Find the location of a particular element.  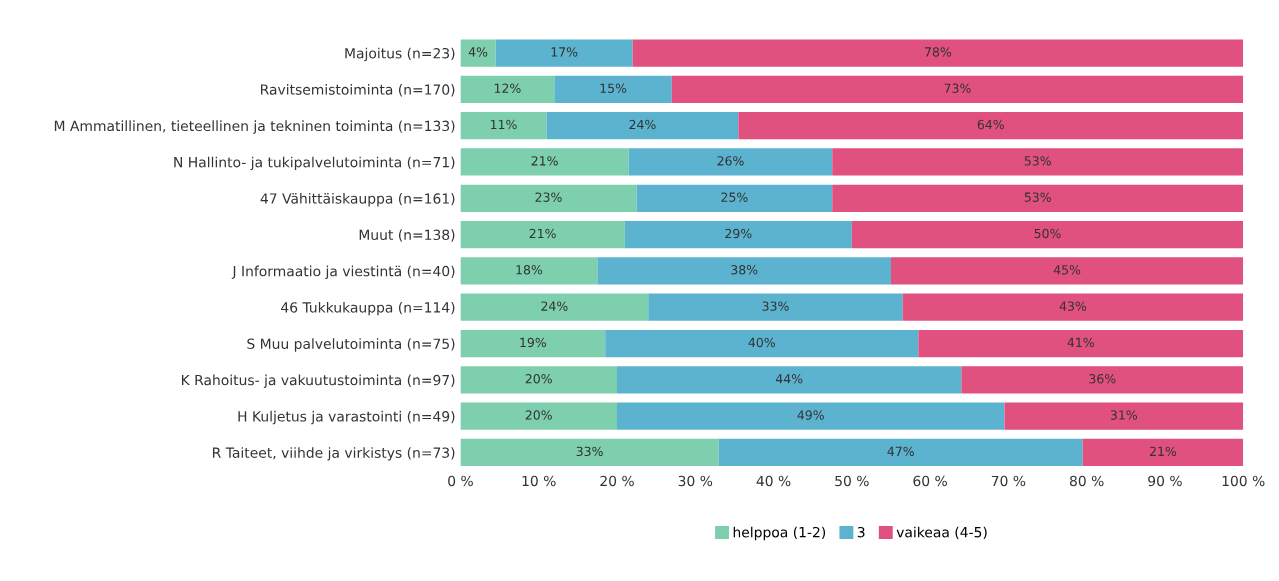

data-label: 15% is located at coordinates (613, 88).